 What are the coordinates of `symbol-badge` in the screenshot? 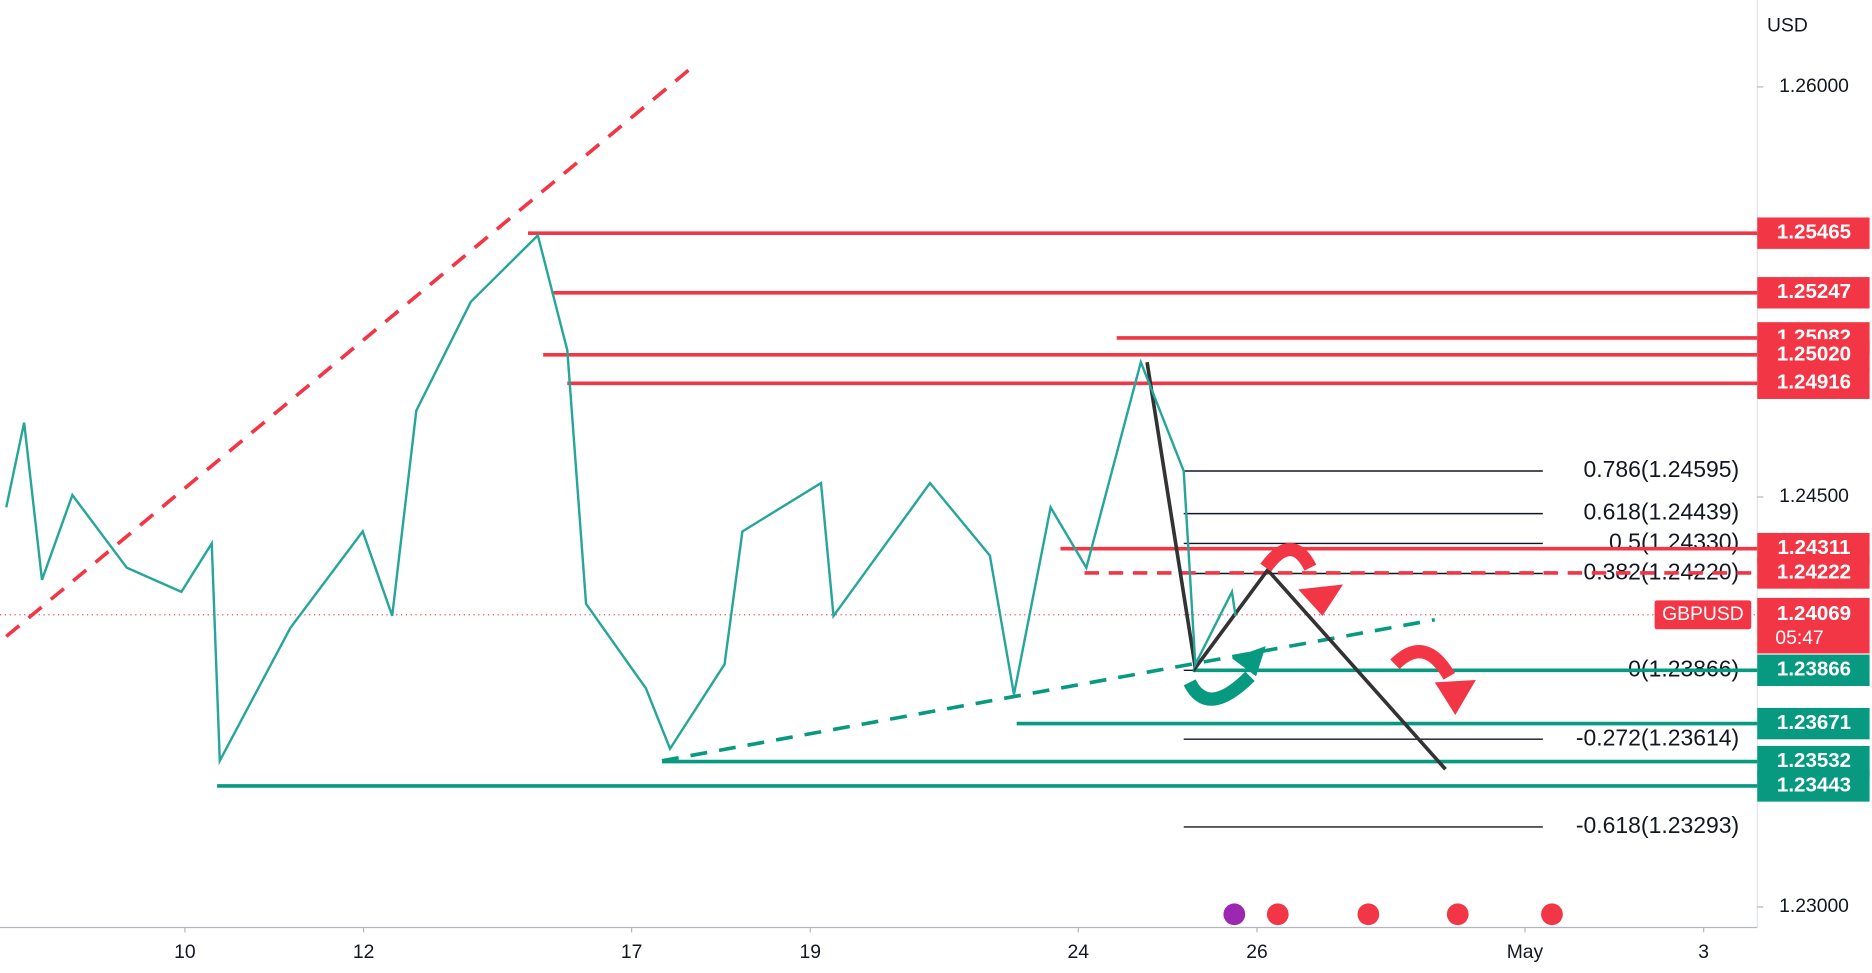 It's located at (1703, 615).